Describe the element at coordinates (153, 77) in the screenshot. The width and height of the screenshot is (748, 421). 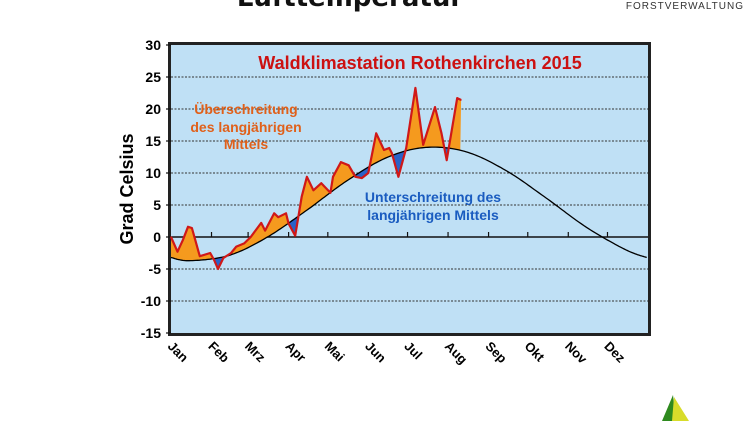
I see `y-tick-label: 25` at that location.